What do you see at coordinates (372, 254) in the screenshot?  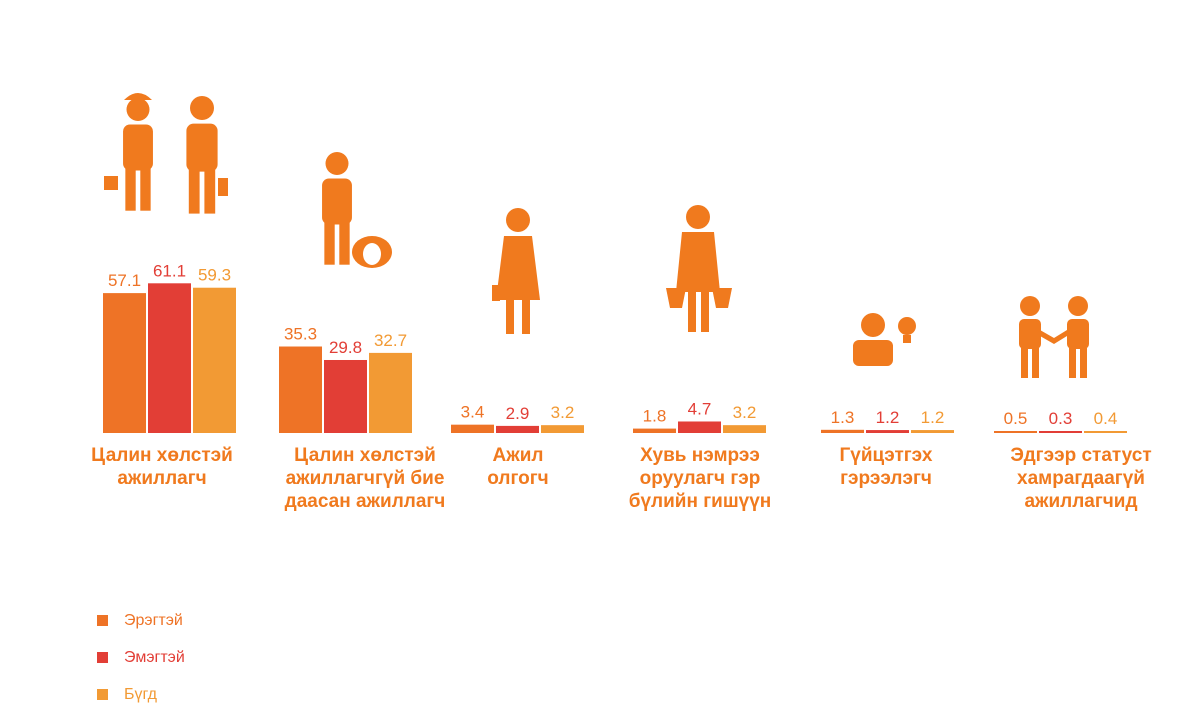 I see `sheep-face` at bounding box center [372, 254].